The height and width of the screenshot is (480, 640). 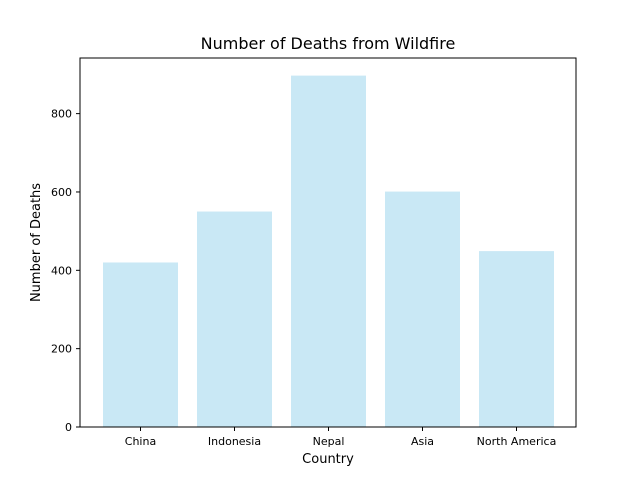 I want to click on y-tick-label: 400, so click(x=61, y=270).